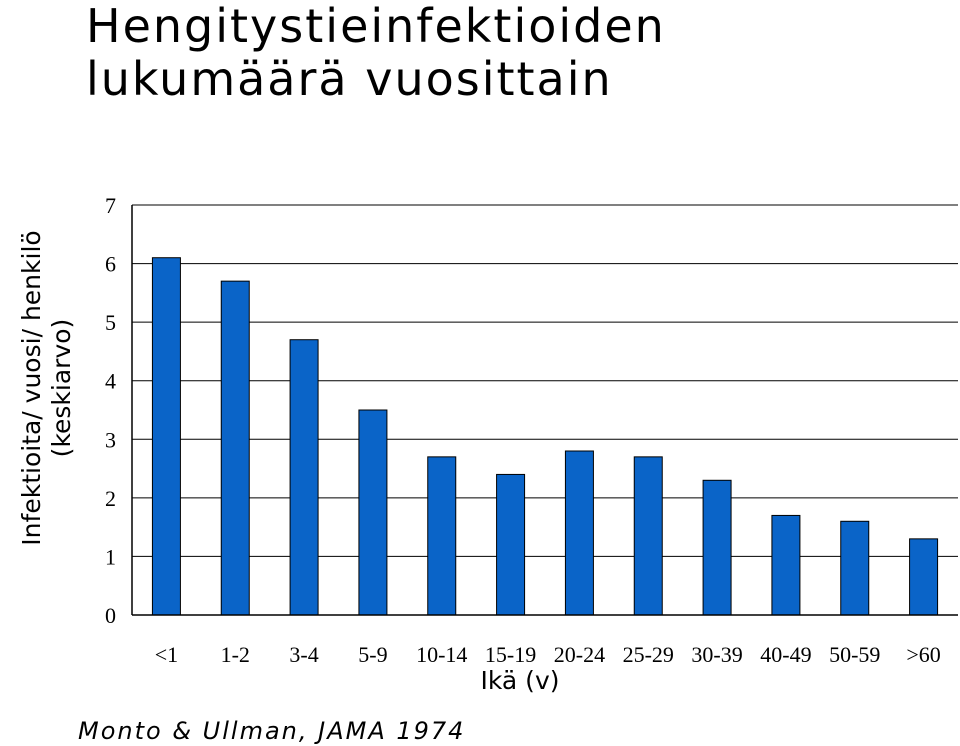  Describe the element at coordinates (579, 654) in the screenshot. I see `x-tick-label: 20-24` at that location.